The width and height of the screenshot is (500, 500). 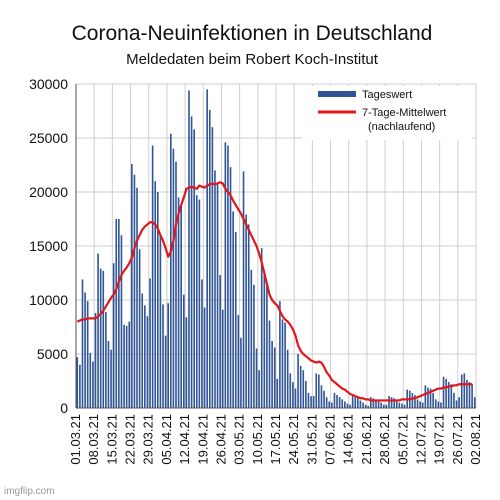 What do you see at coordinates (402, 439) in the screenshot?
I see `x-tick-label: 05.07.21` at bounding box center [402, 439].